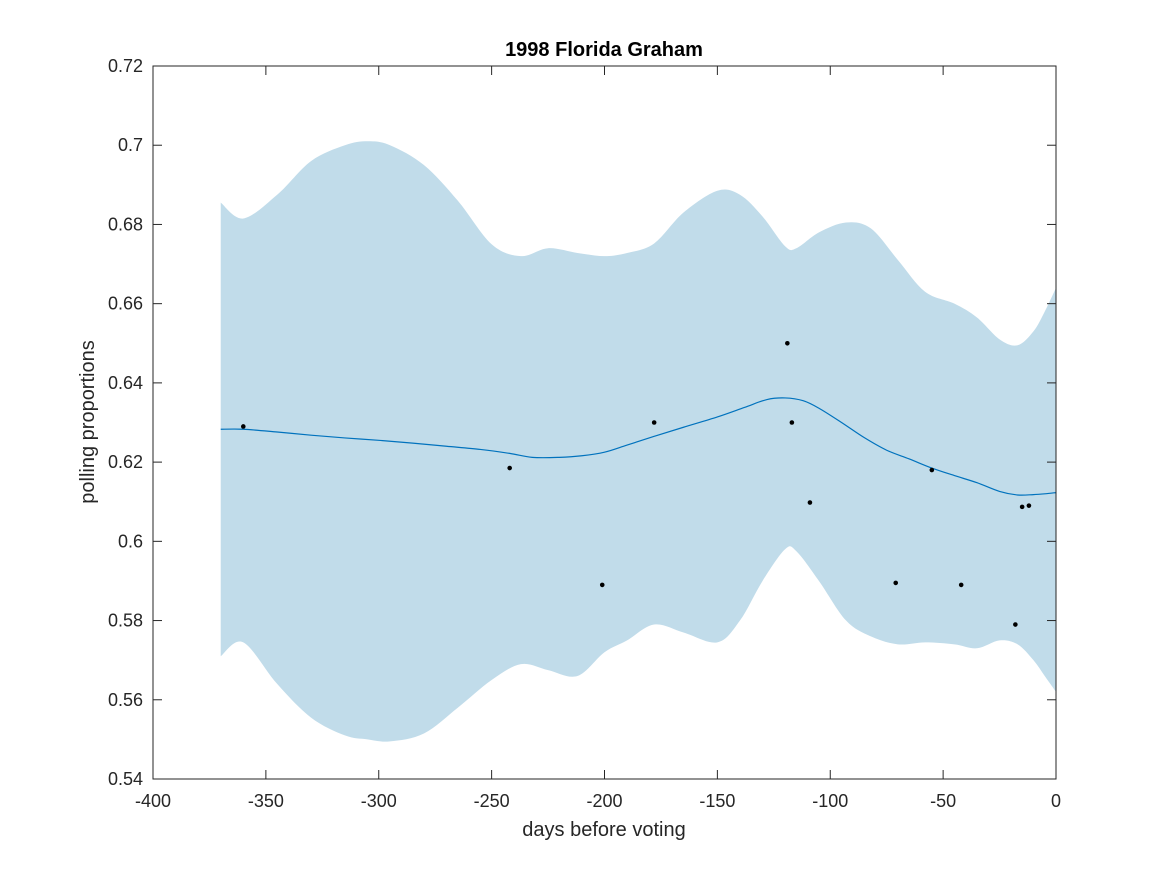  Describe the element at coordinates (492, 801) in the screenshot. I see `x-tick-label: -250` at that location.